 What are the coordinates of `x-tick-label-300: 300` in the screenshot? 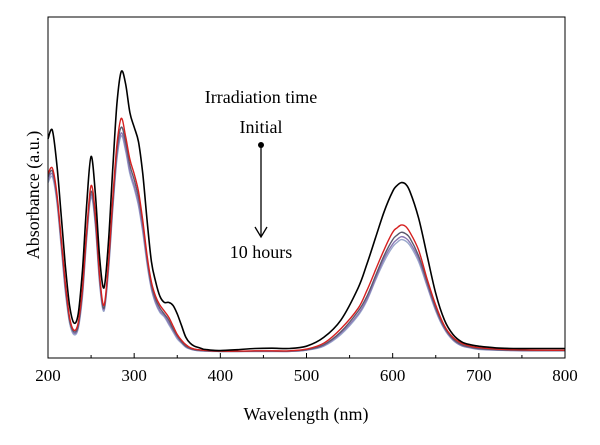 It's located at (134, 375).